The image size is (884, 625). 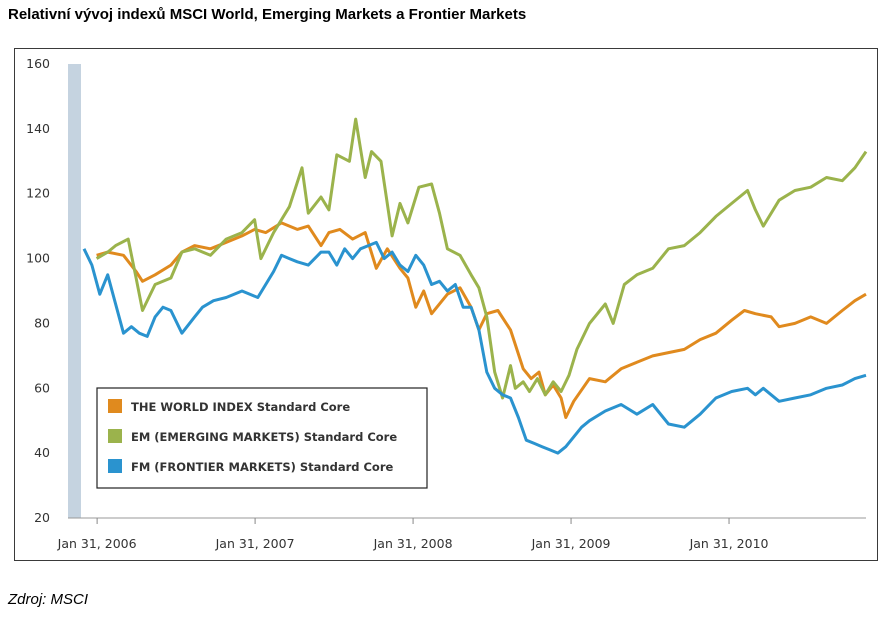 What do you see at coordinates (255, 543) in the screenshot?
I see `x-tick-label-1: Jan 31, 2007` at bounding box center [255, 543].